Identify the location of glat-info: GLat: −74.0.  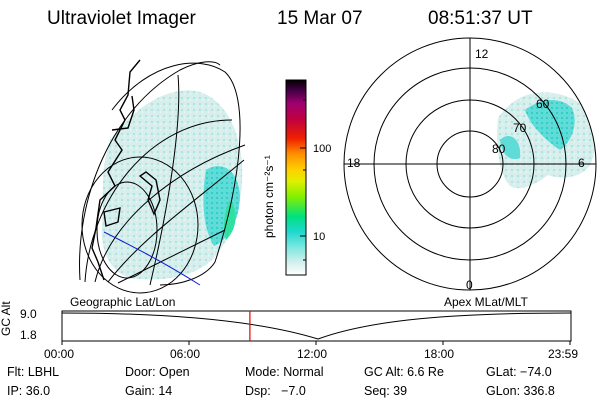
(519, 372).